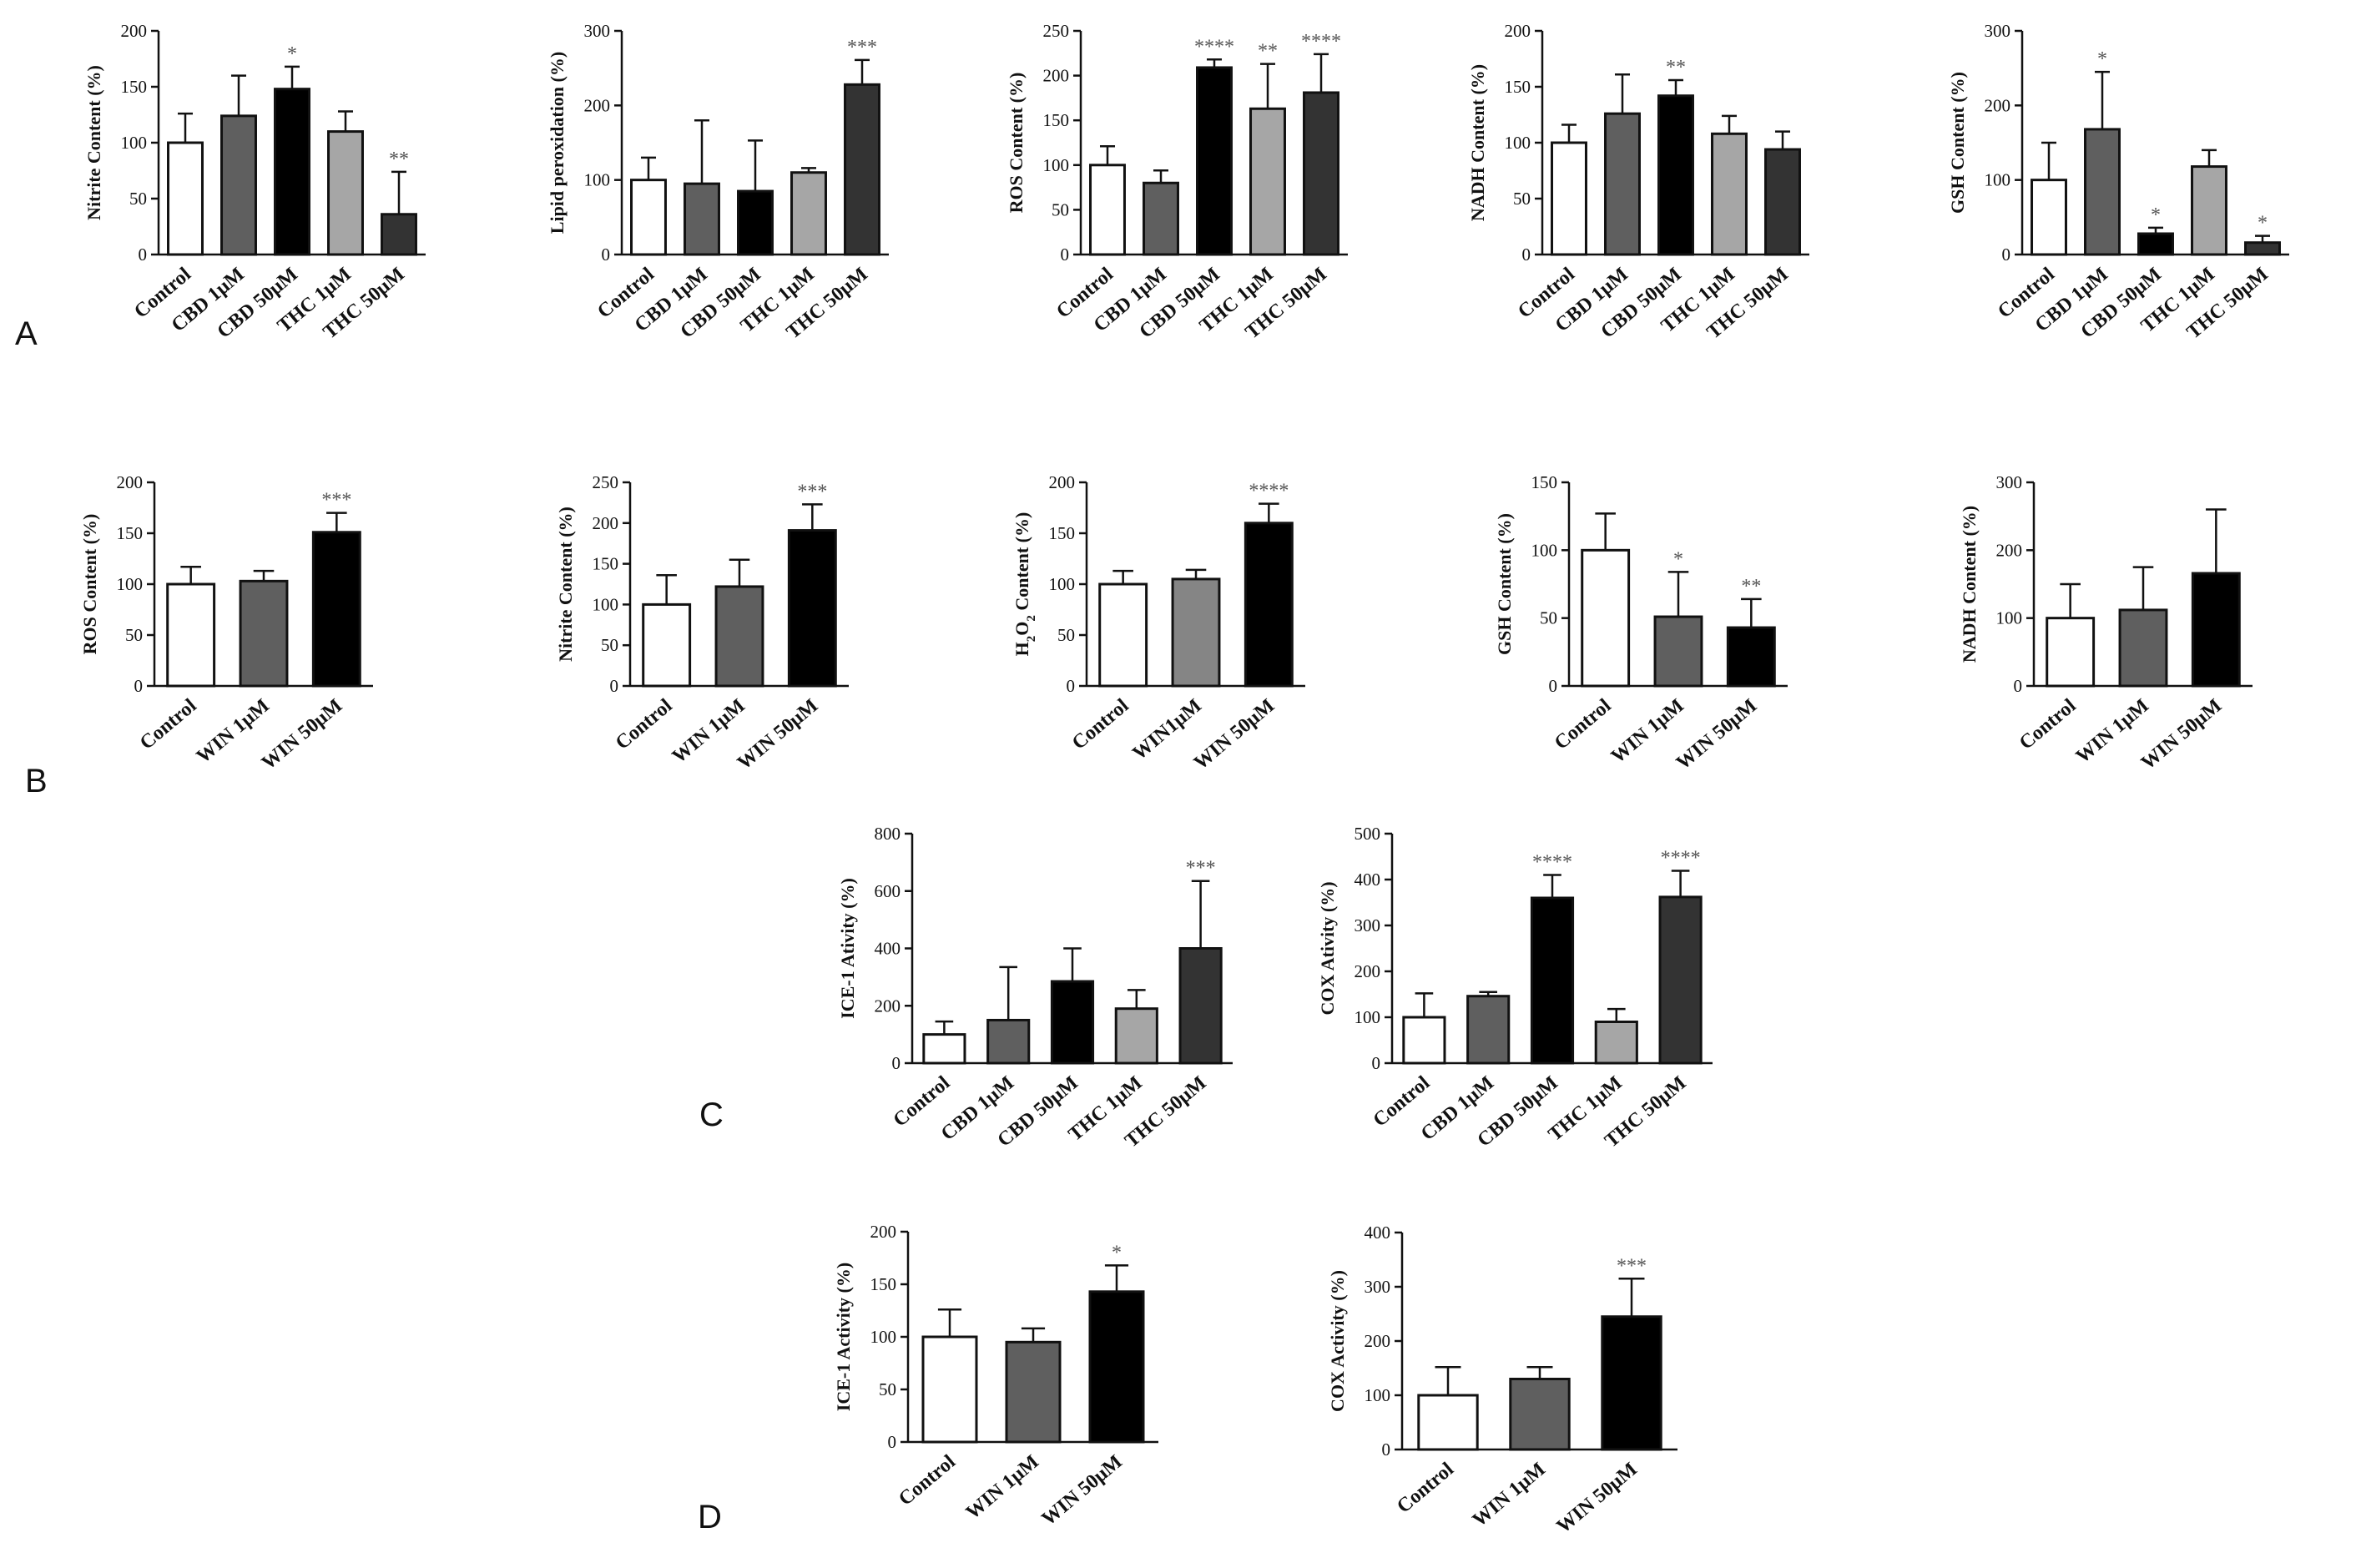  I want to click on y-axis-label: COX Ativity (%), so click(1328, 948).